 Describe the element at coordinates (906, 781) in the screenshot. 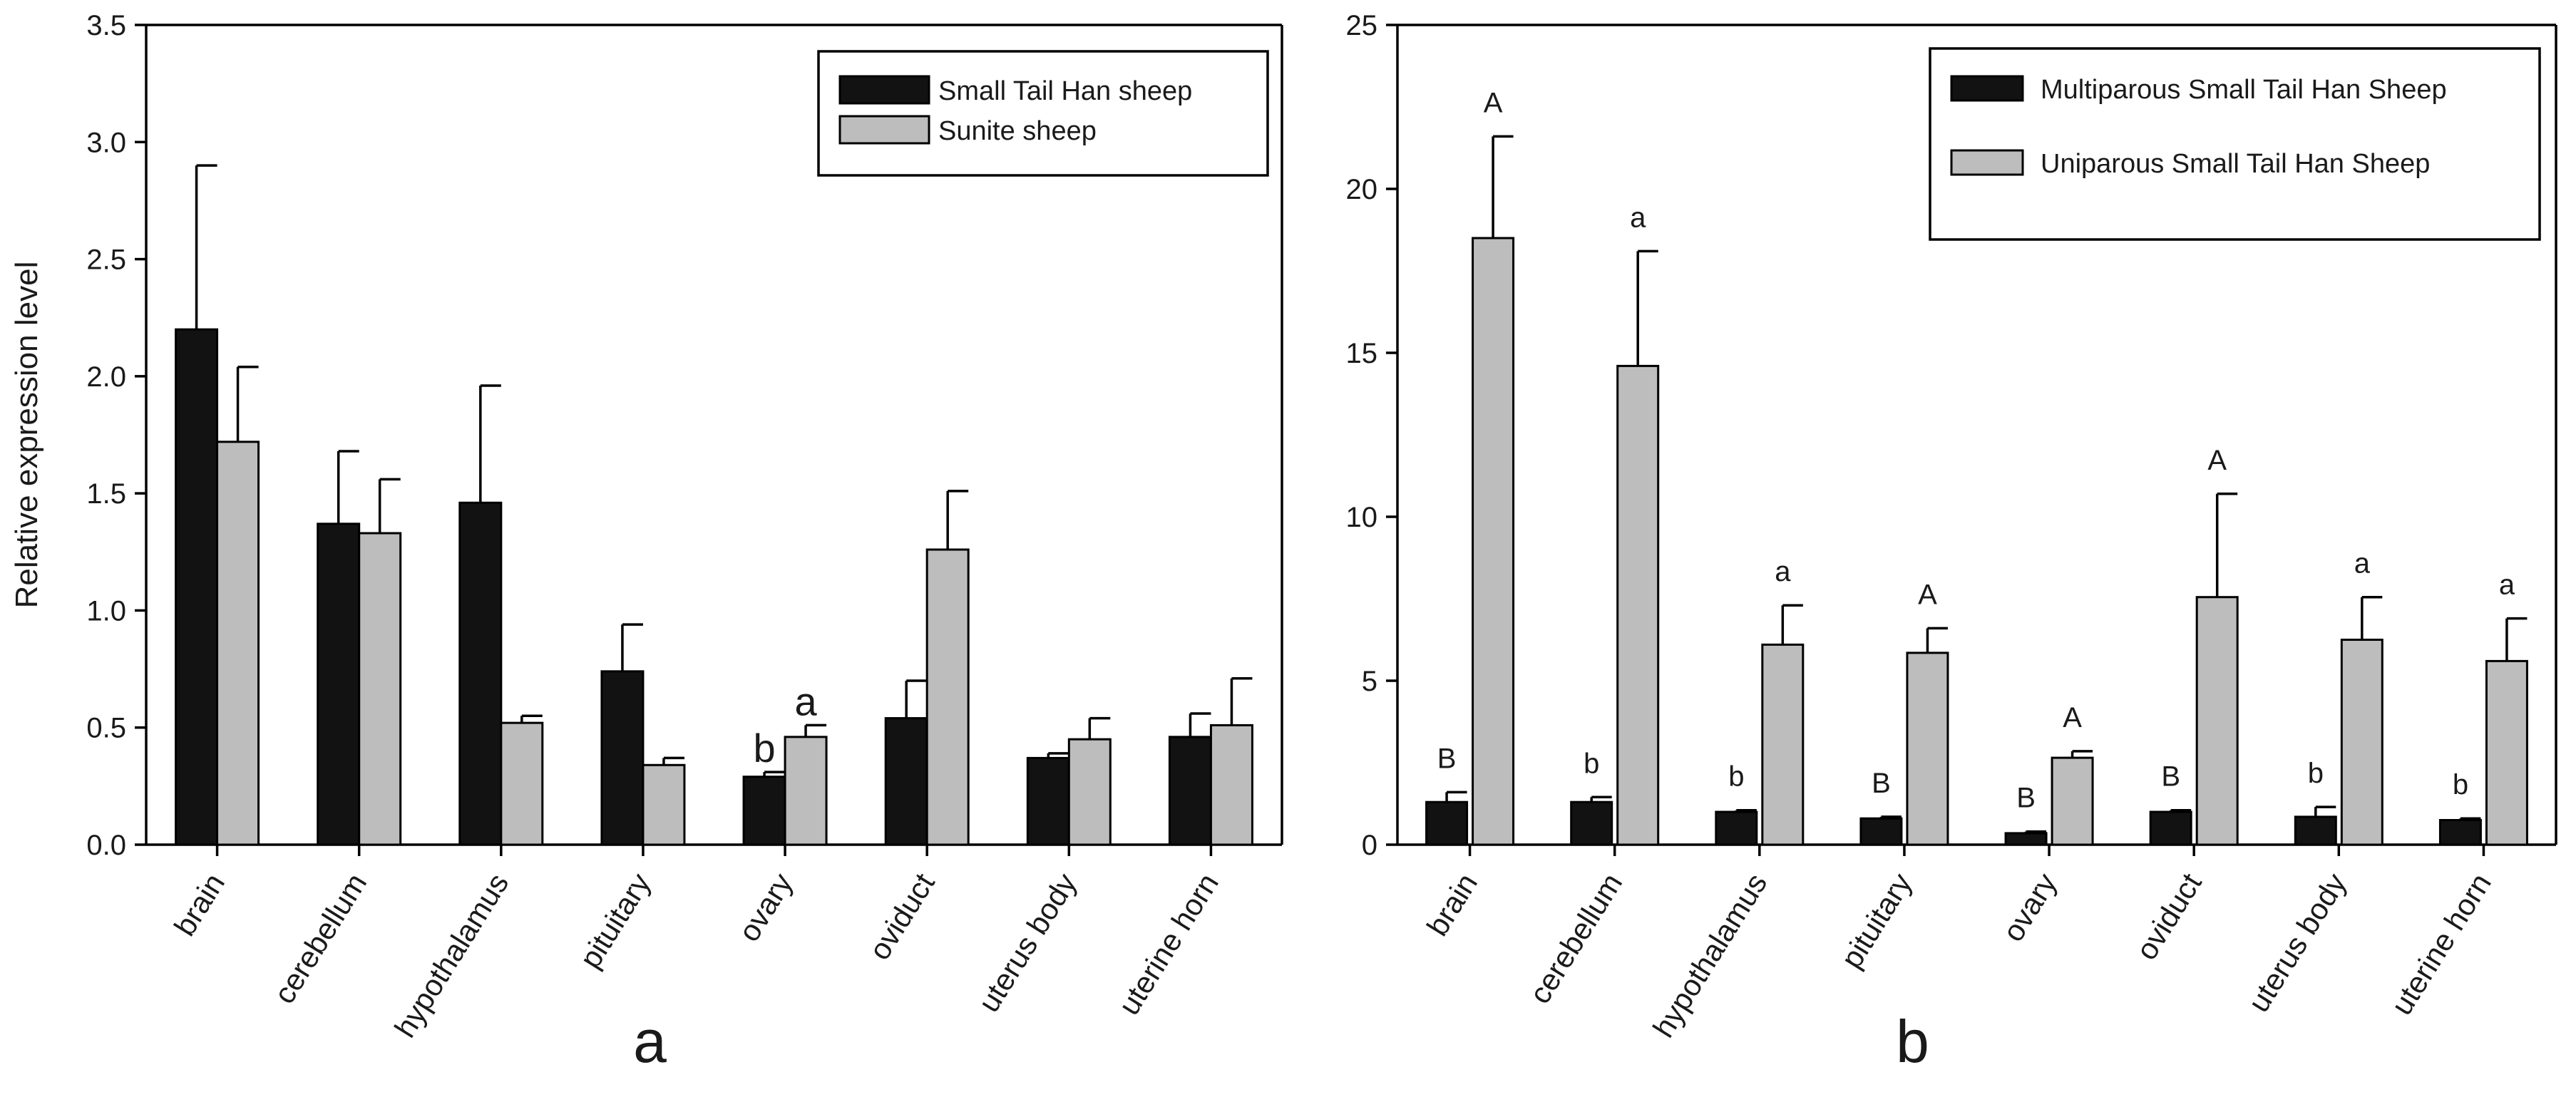

I see `bar-a-s0-oviduct` at that location.